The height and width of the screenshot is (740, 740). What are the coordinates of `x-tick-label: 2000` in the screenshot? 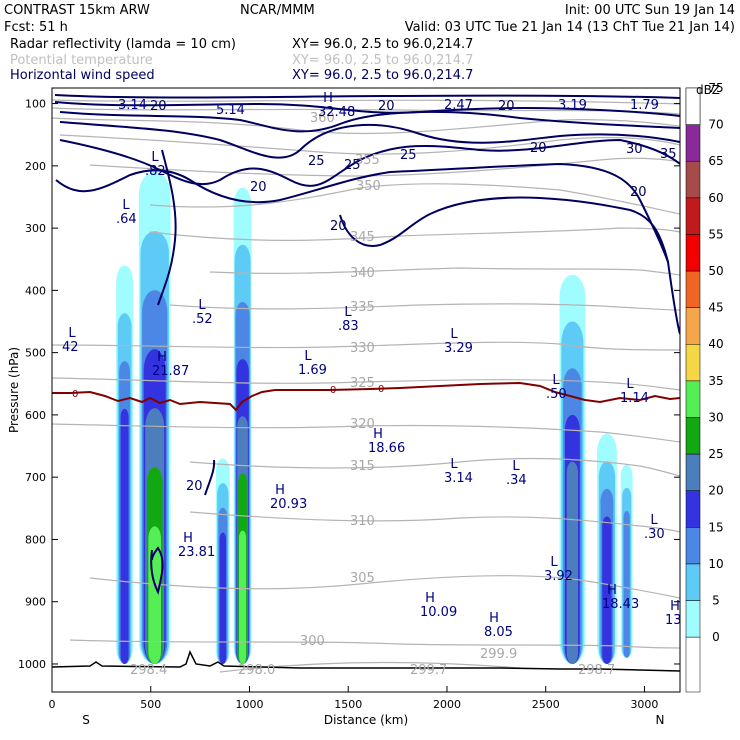 It's located at (447, 704).